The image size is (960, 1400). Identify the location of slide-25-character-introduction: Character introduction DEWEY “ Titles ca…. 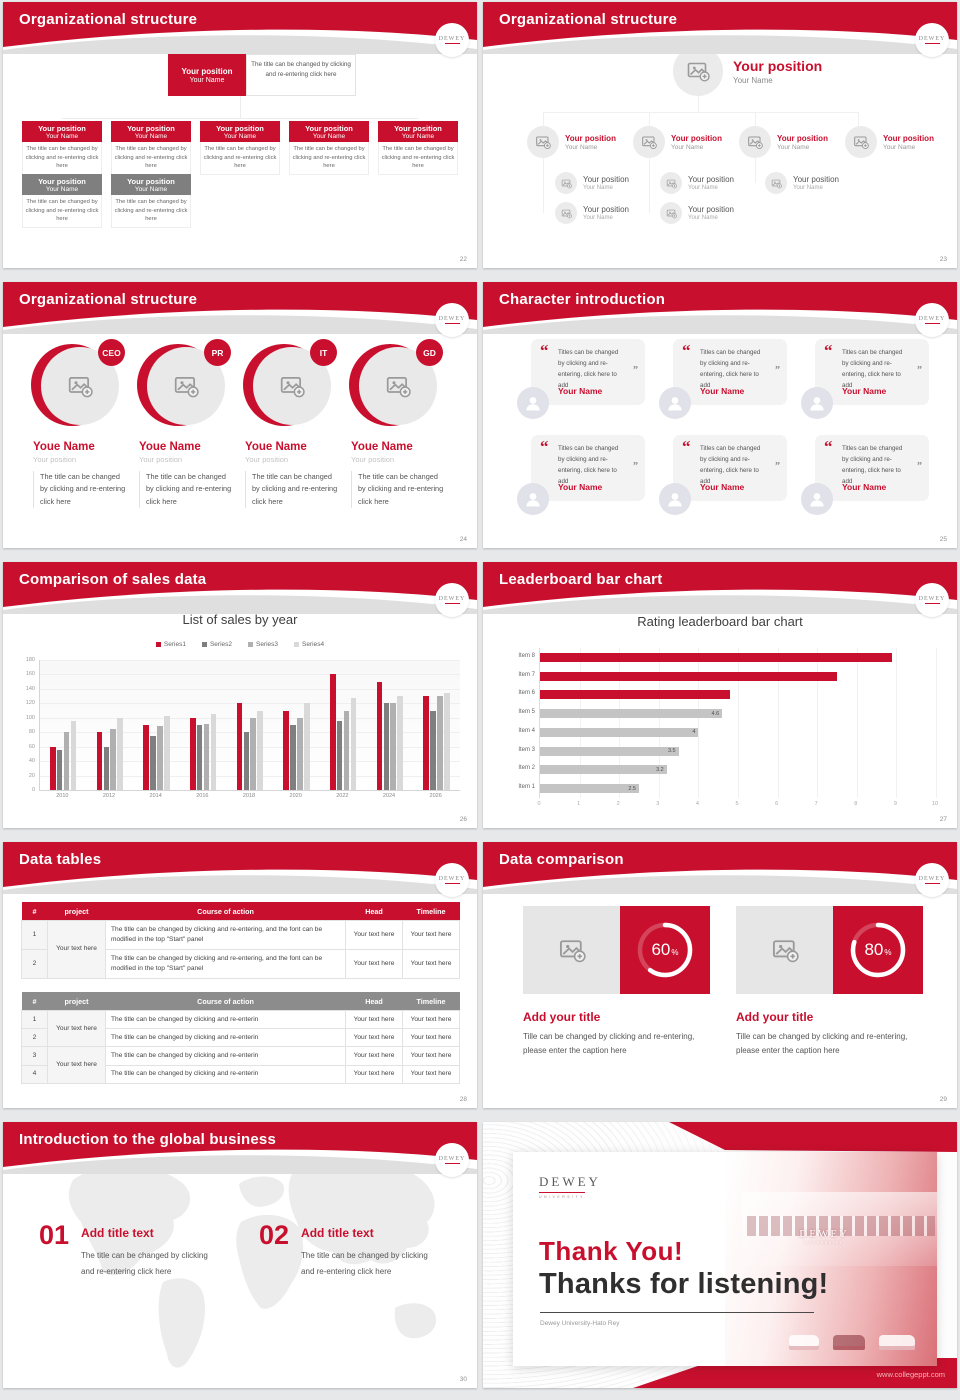
(720, 415).